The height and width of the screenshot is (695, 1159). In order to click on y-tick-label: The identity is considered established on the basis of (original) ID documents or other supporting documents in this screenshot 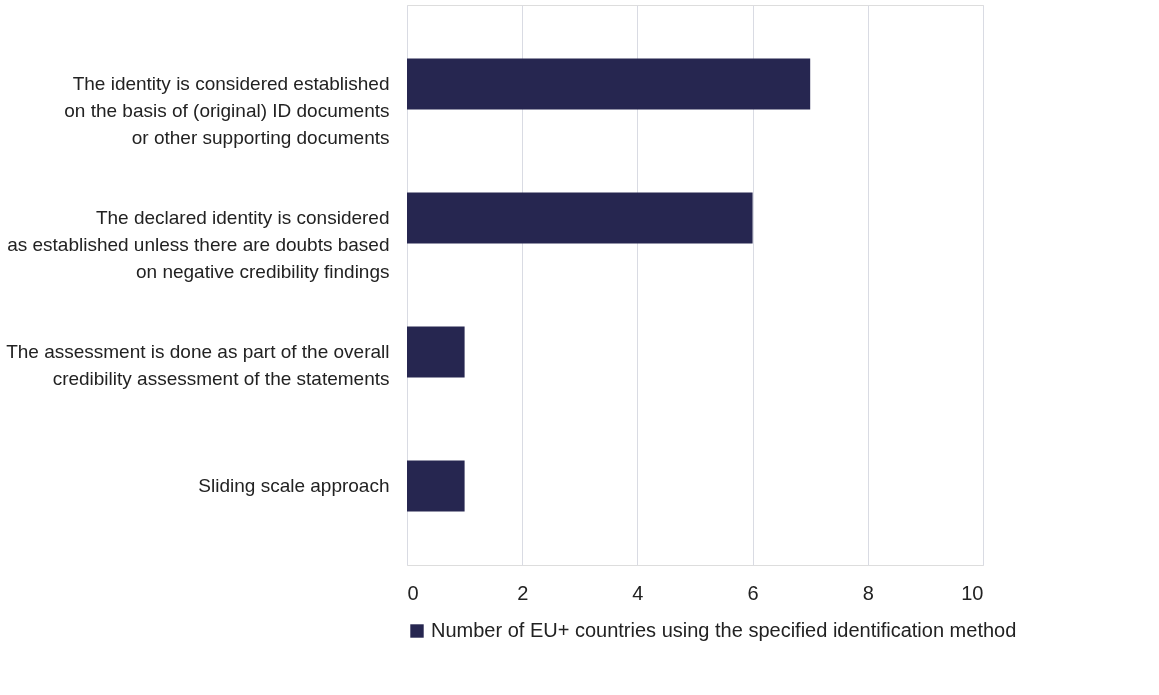, I will do `click(227, 111)`.